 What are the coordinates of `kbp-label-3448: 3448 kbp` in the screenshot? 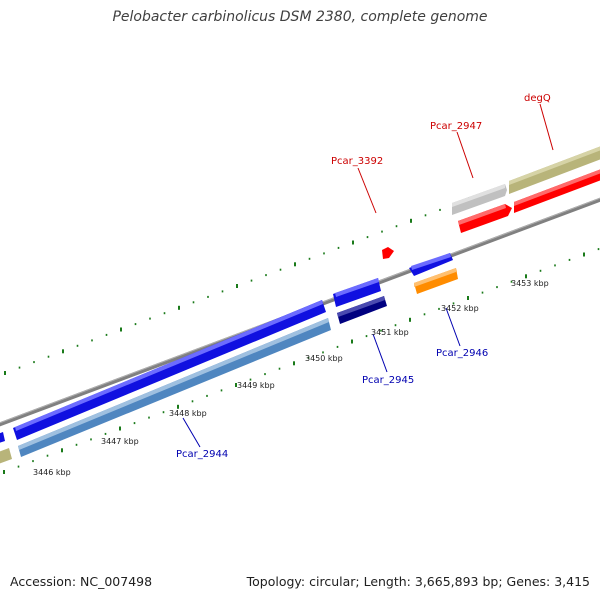 It's located at (188, 413).